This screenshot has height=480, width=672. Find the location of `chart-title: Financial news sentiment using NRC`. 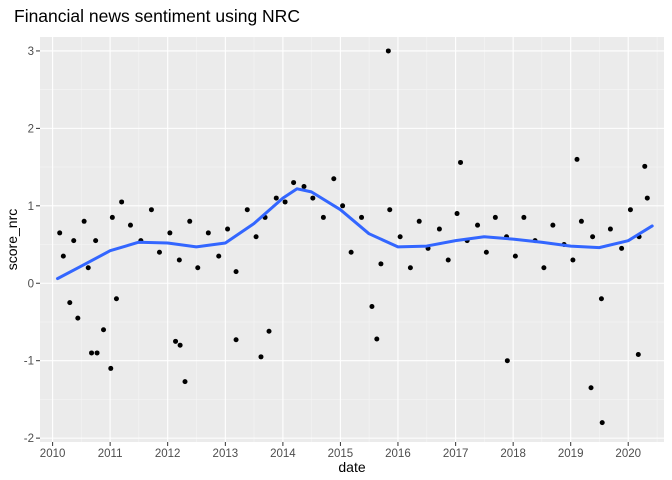

chart-title: Financial news sentiment using NRC is located at coordinates (157, 16).